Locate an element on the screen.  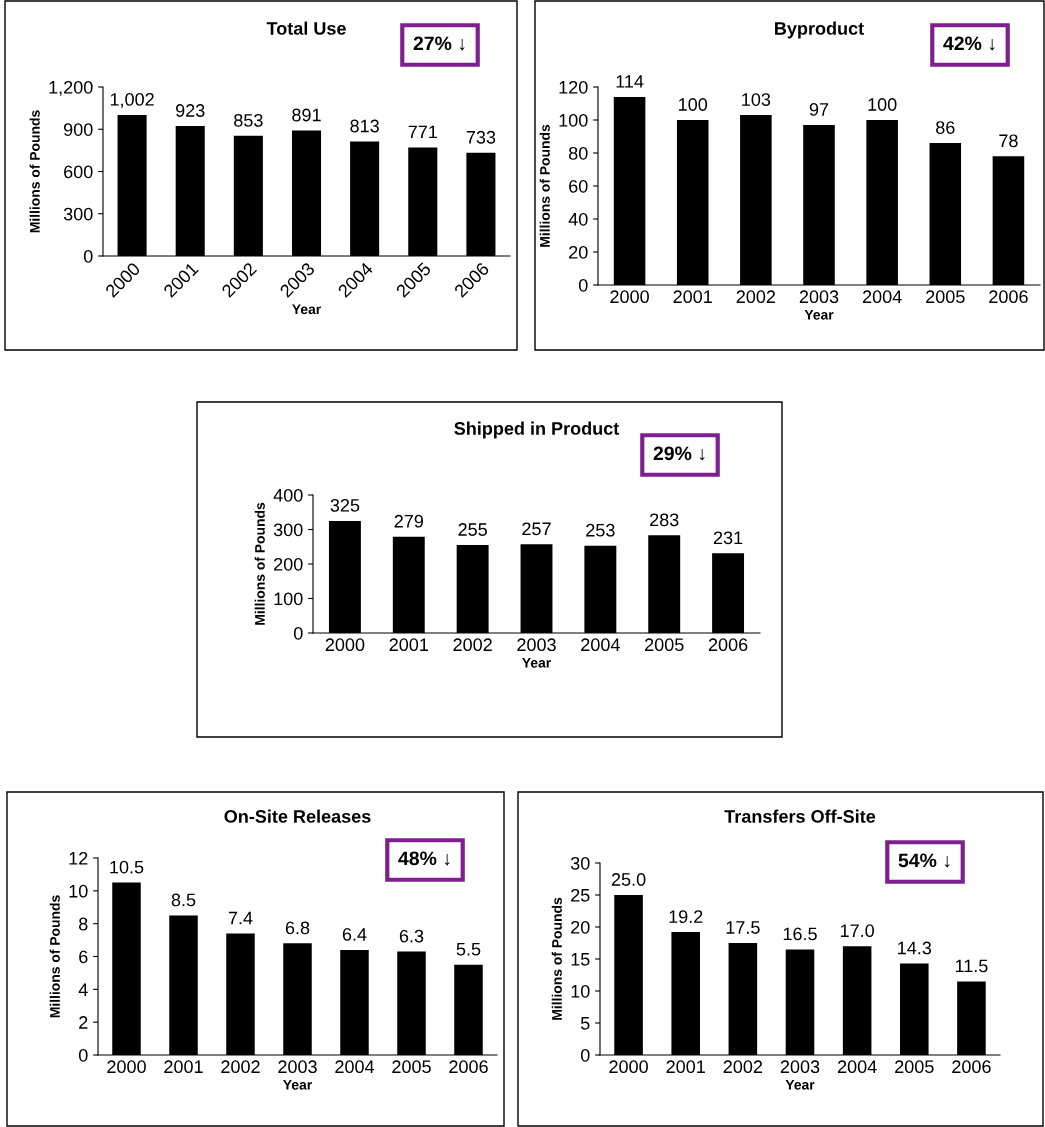
y-tick-label: 600 is located at coordinates (78, 172).